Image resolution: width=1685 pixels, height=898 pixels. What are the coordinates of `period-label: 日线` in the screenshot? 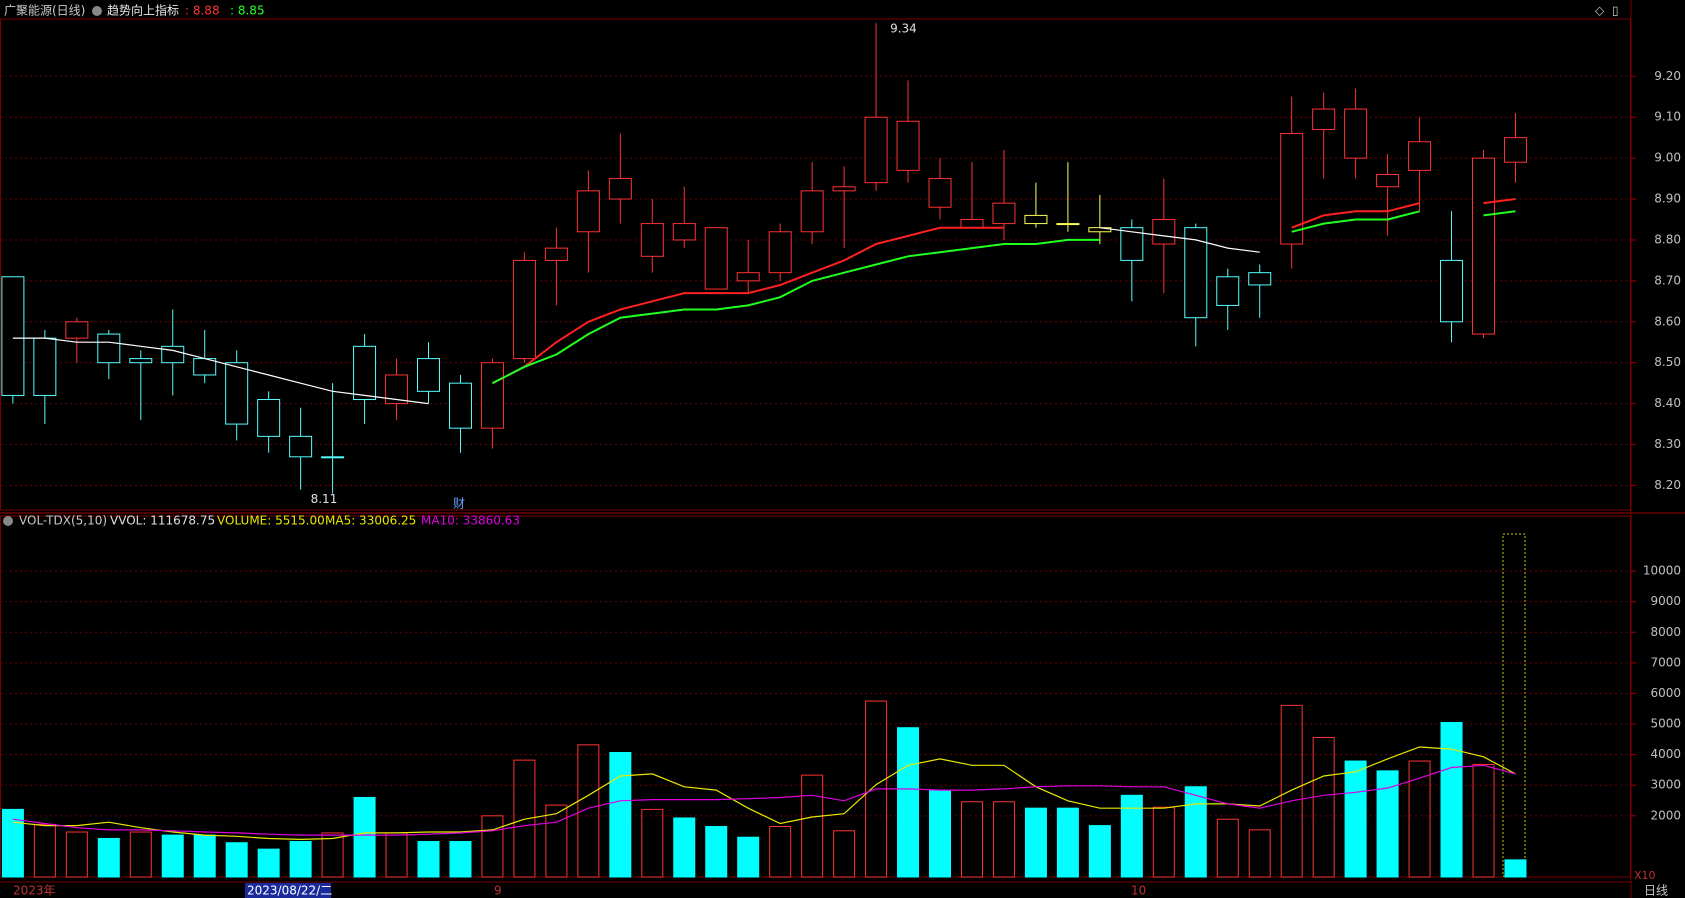 It's located at (1656, 891).